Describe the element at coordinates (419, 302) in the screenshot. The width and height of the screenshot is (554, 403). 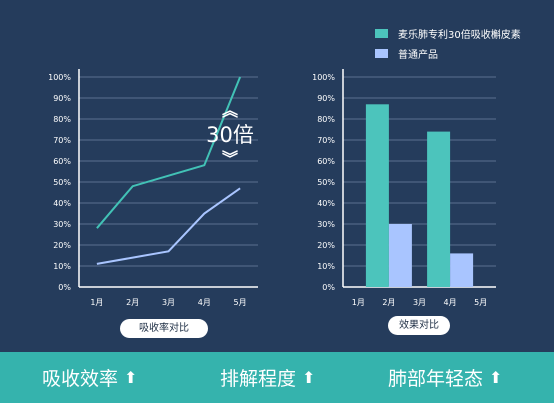
I see `bar-chart-x-tick-label: 3月` at that location.